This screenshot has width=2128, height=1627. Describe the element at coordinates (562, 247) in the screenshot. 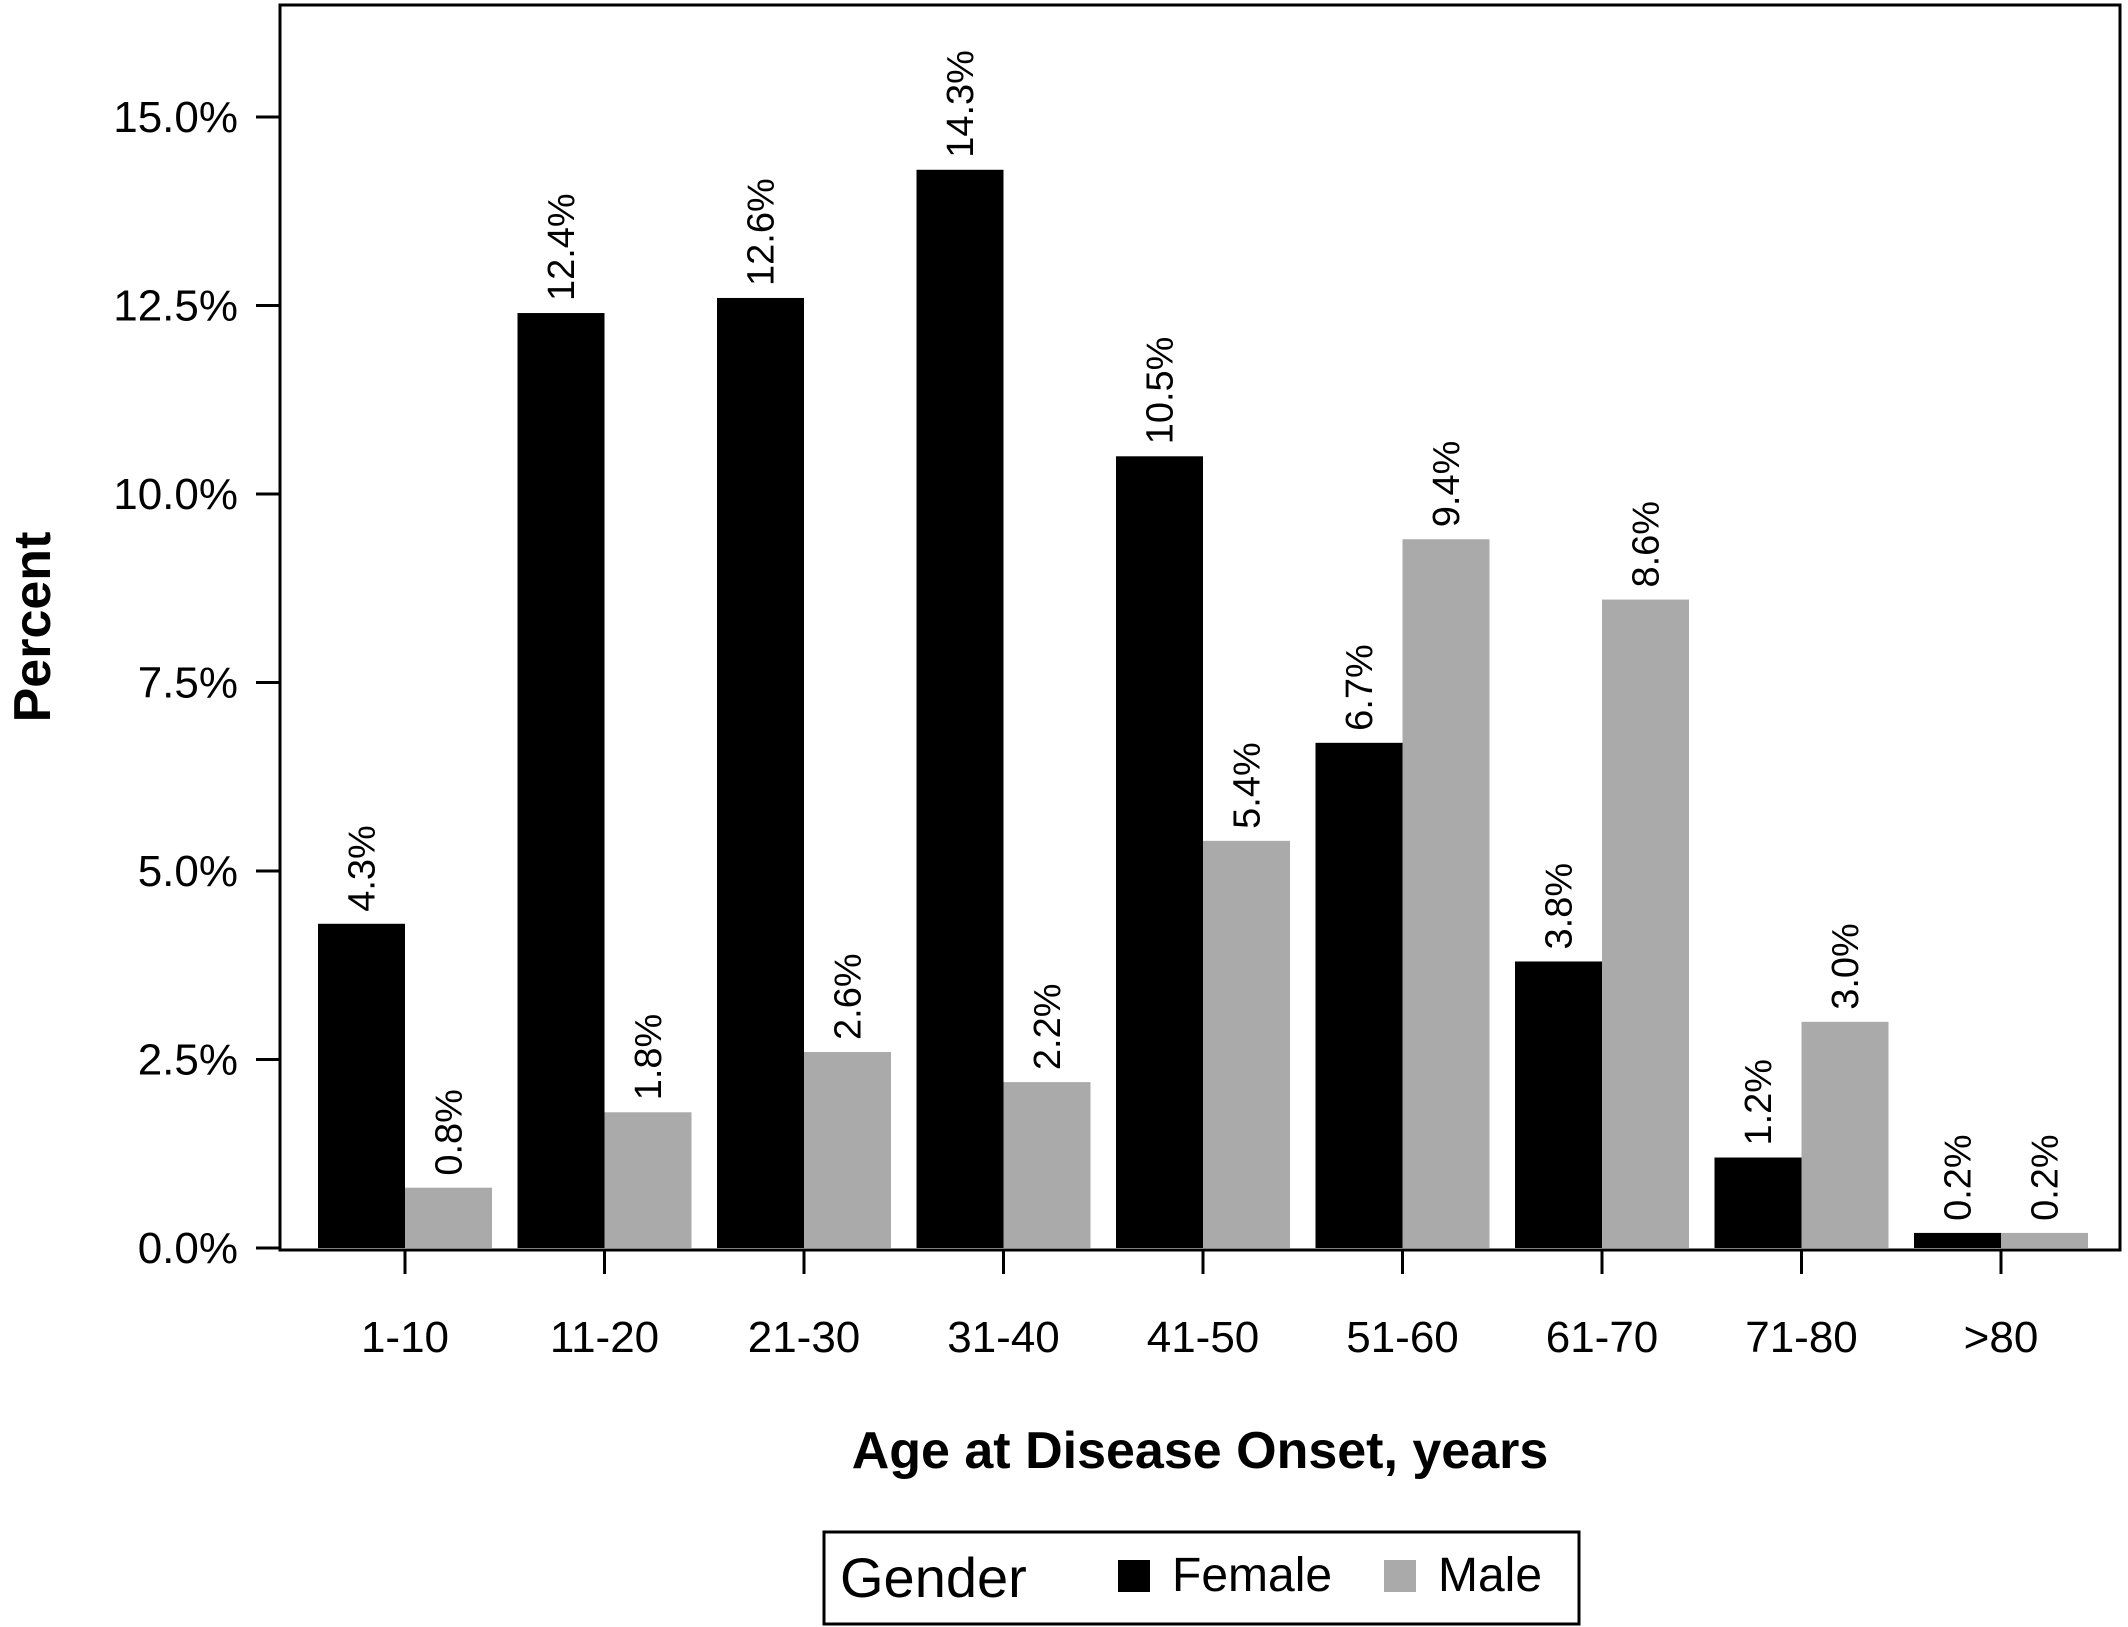

I see `data-label-female: 12.4%` at that location.